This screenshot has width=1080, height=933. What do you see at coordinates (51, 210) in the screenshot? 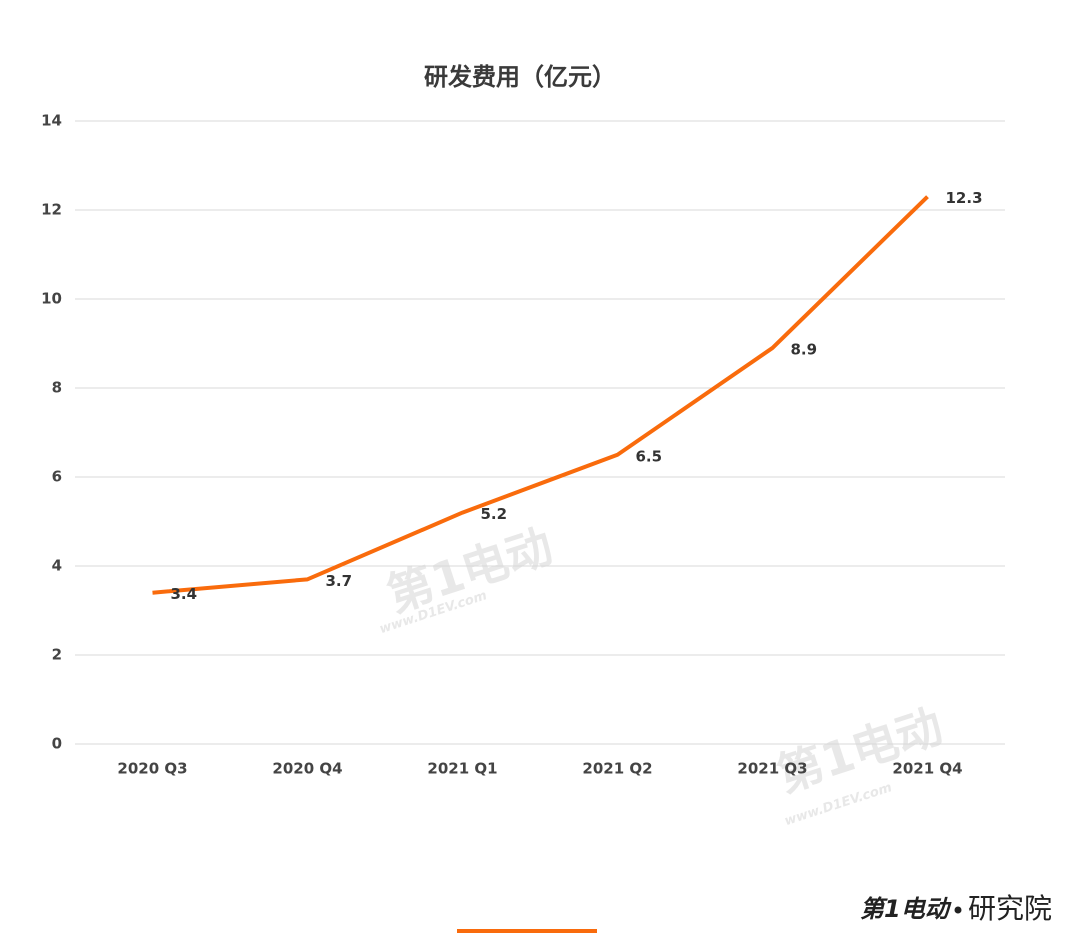
I see `y-tick-label: 12` at bounding box center [51, 210].